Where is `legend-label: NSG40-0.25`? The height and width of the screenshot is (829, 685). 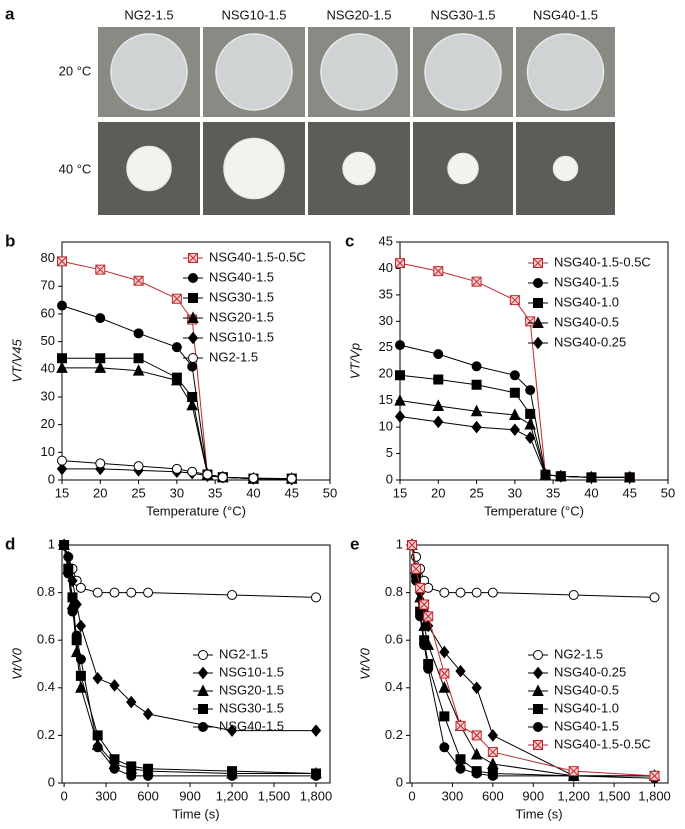
legend-label: NSG40-0.25 is located at coordinates (590, 671).